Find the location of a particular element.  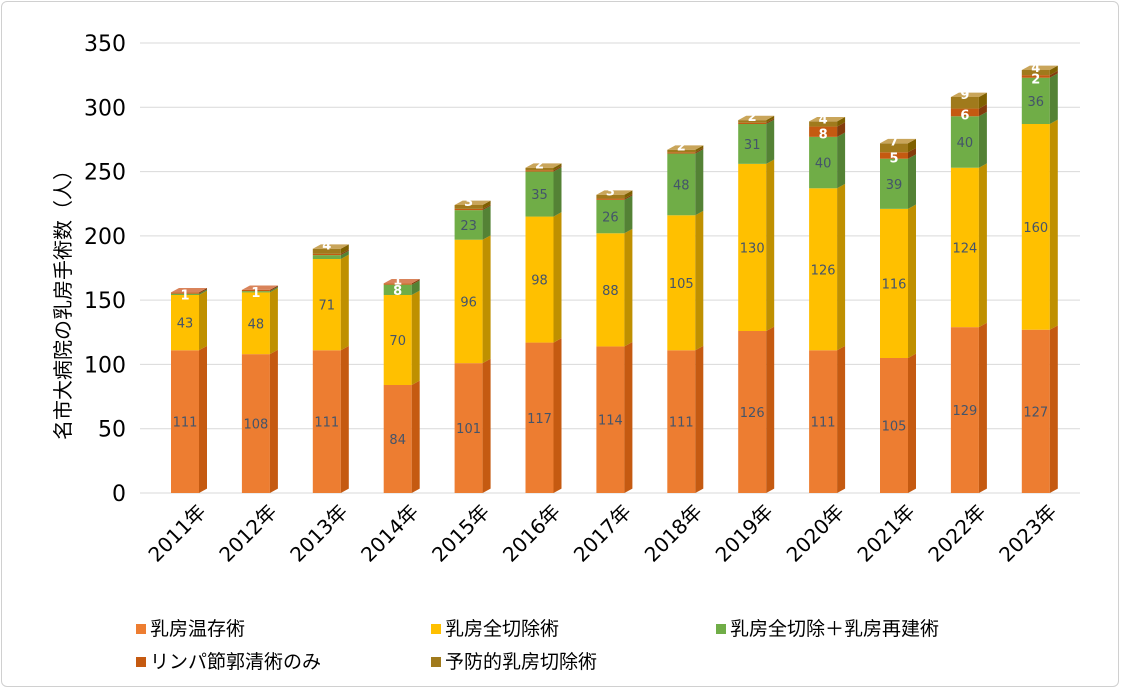

data-label: 98 is located at coordinates (539, 281).